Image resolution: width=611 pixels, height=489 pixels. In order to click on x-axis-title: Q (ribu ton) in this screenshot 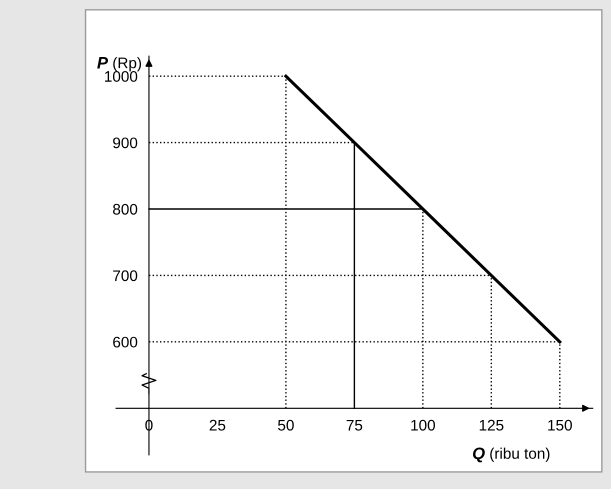, I will do `click(511, 454)`.